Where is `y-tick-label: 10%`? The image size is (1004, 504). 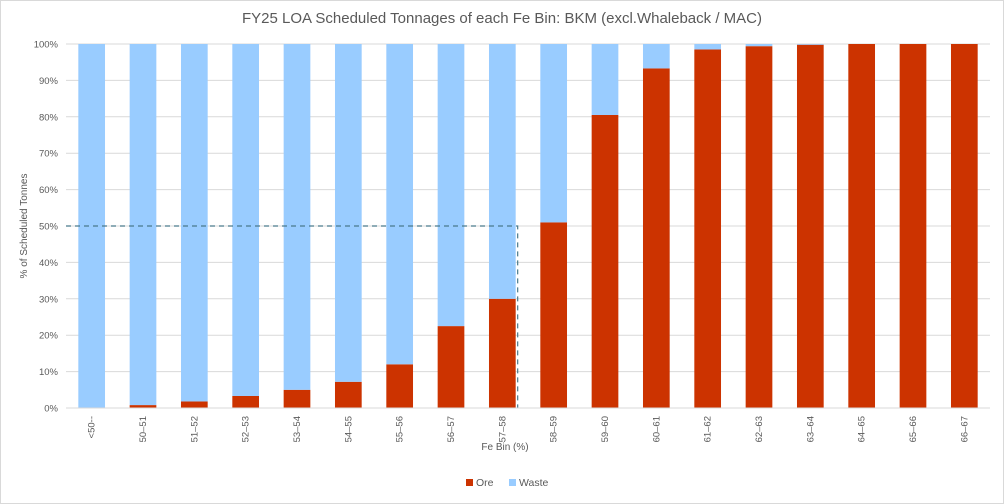
y-tick-label: 10% is located at coordinates (49, 372).